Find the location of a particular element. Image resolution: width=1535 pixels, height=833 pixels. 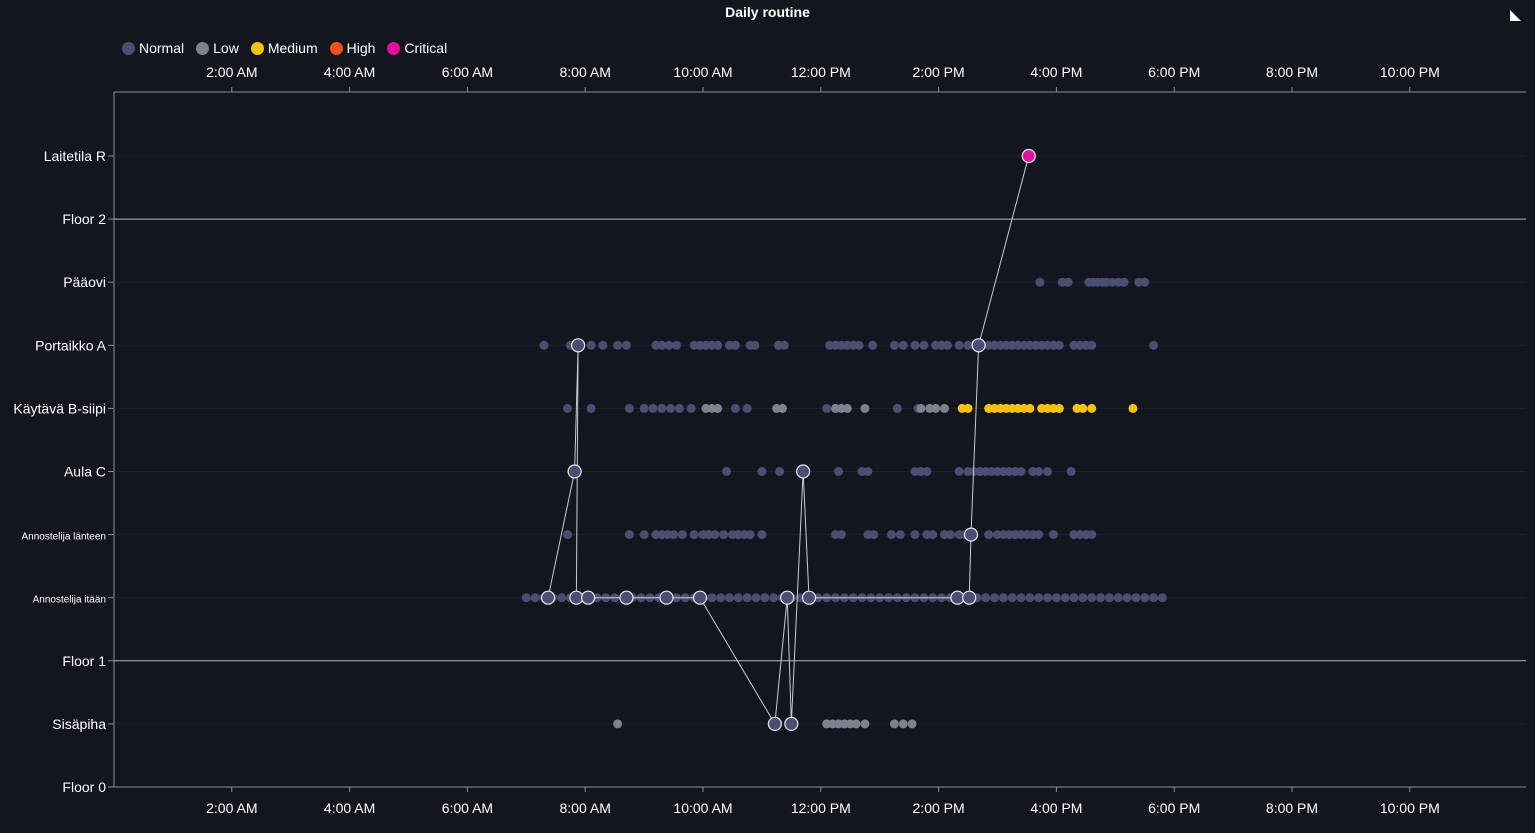

legend-item-medium: Medium is located at coordinates (284, 48).